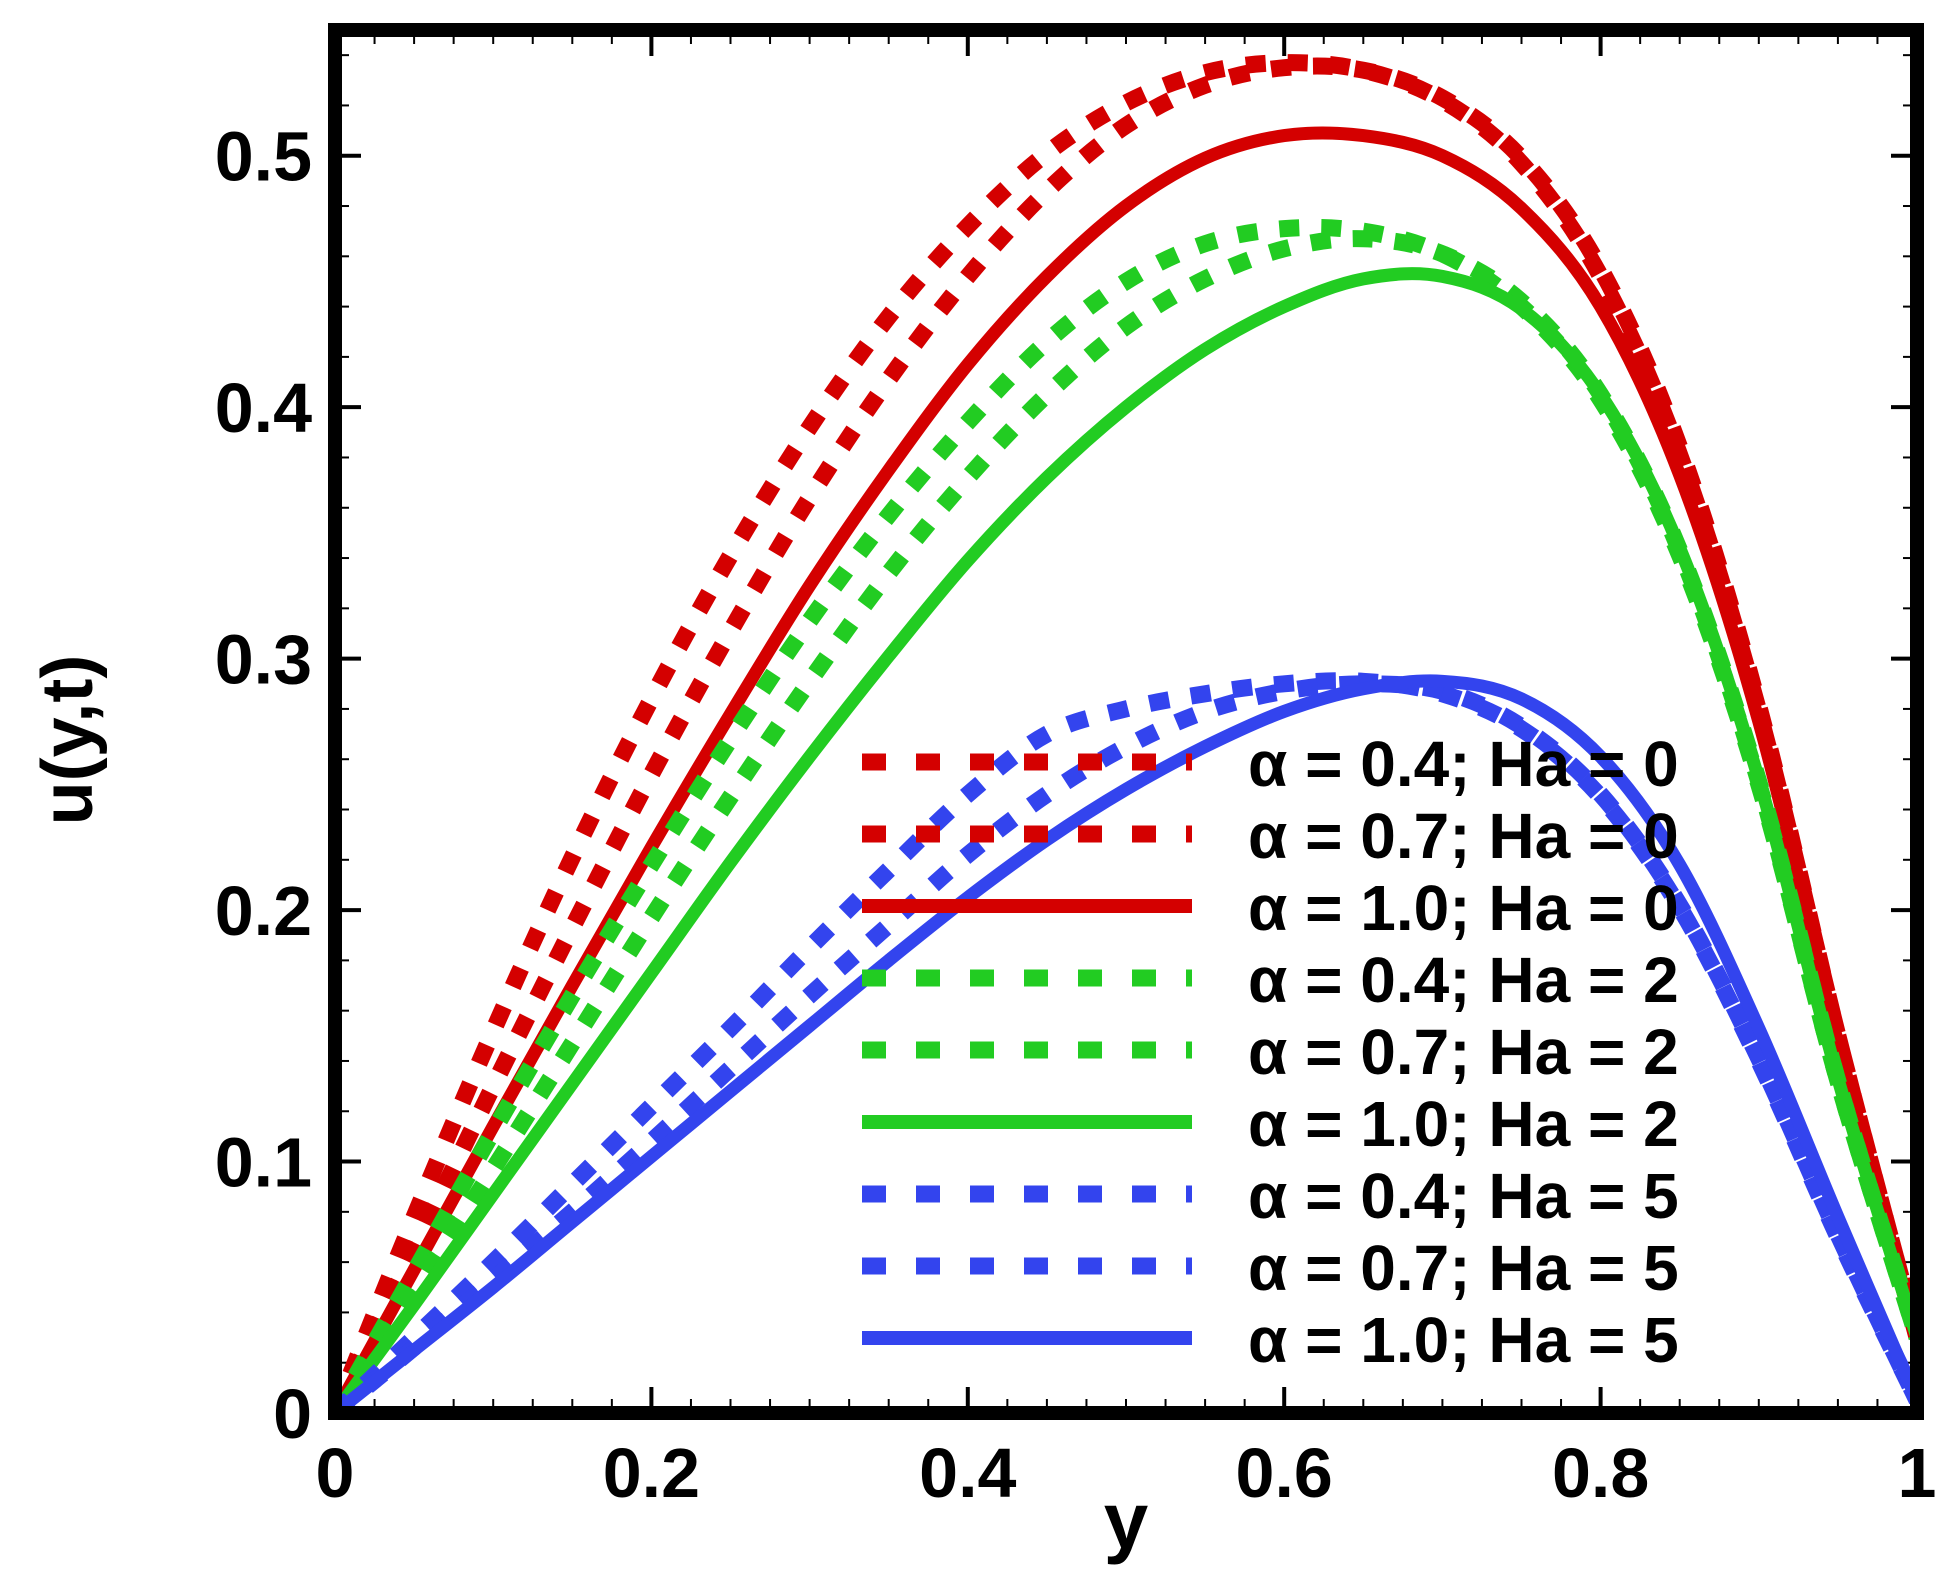  Describe the element at coordinates (263, 911) in the screenshot. I see `y-tick-label: 0.2` at that location.